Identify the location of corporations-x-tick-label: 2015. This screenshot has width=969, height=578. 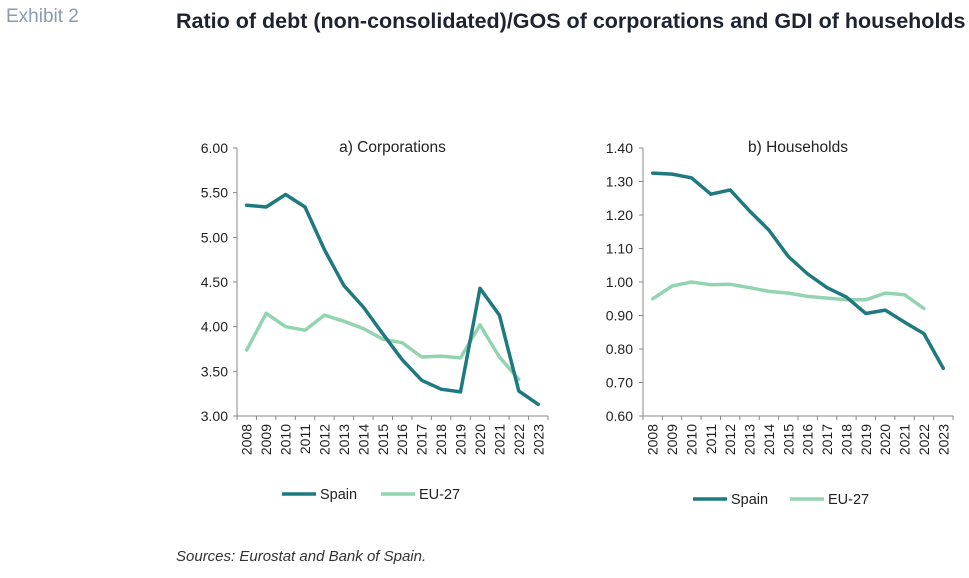
(383, 439).